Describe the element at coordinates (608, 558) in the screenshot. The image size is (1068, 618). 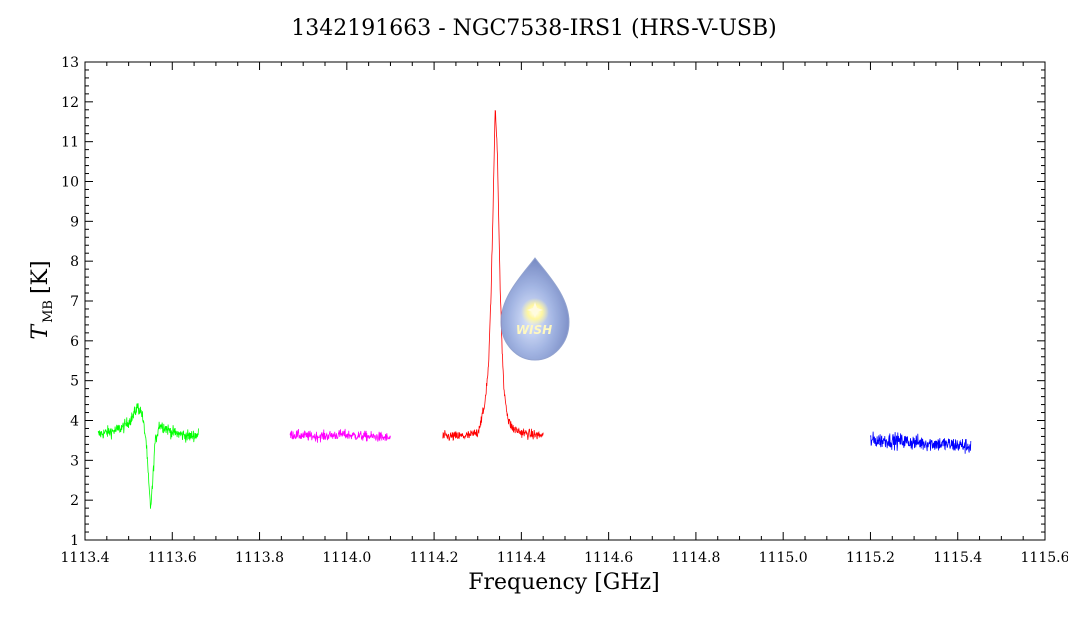
I see `x-tick-label: 1114.6` at that location.